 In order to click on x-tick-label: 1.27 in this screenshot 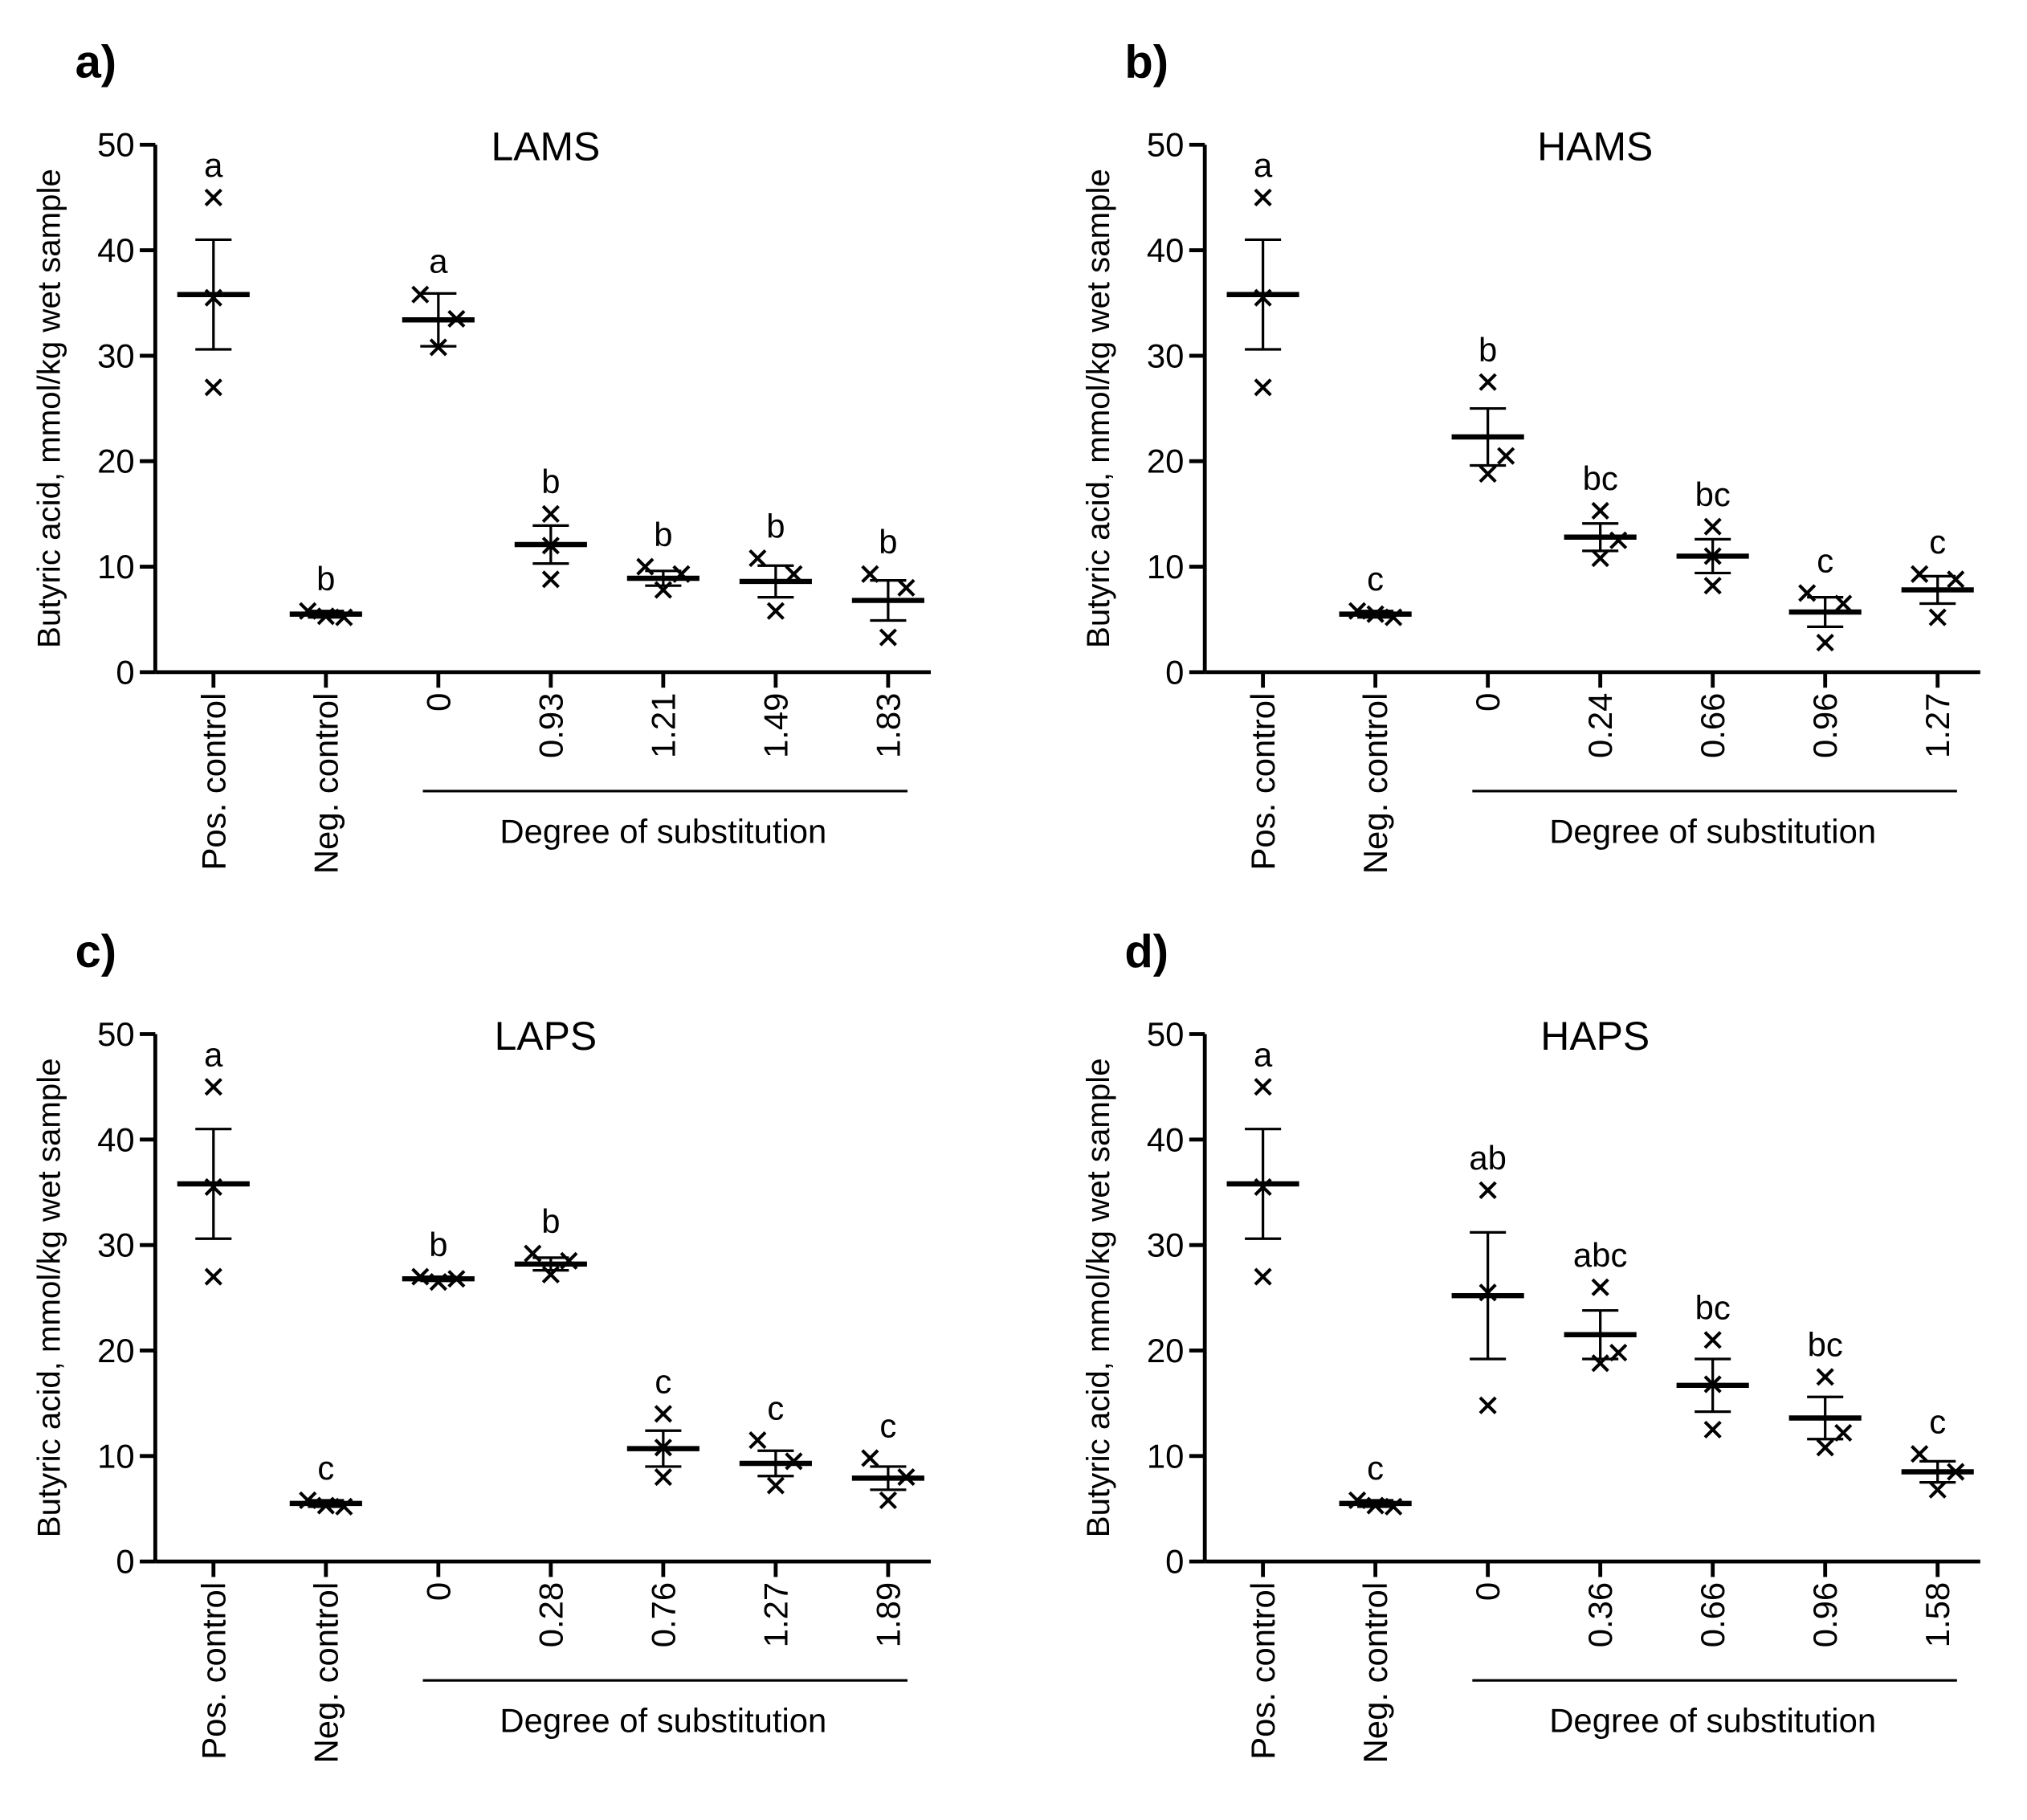, I will do `click(1937, 725)`.